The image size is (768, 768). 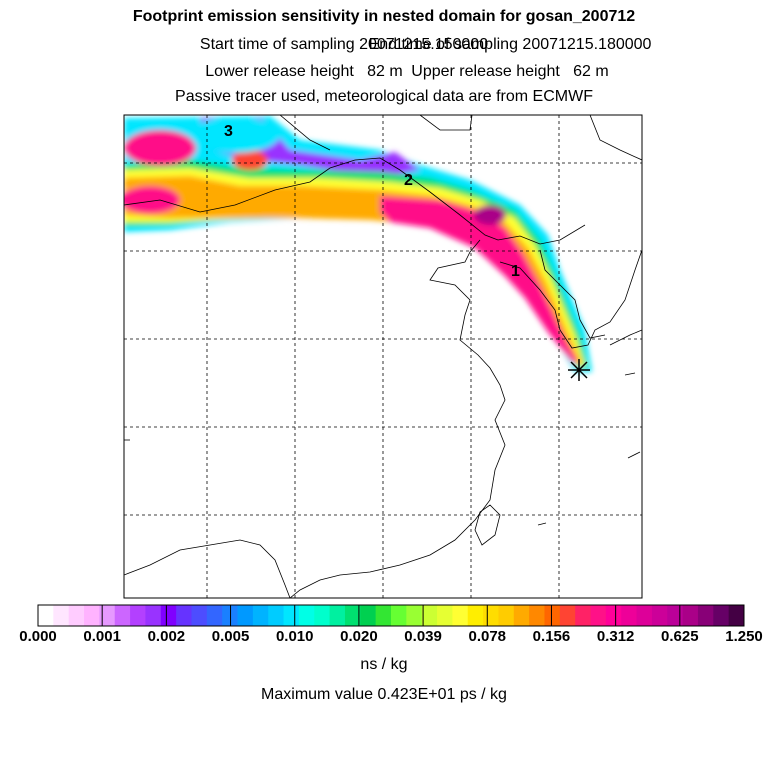 I want to click on plume-patch-core, so click(x=490, y=215).